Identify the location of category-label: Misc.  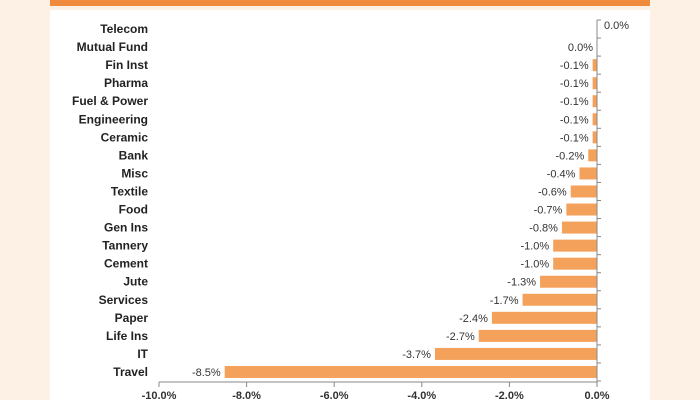
(134, 173).